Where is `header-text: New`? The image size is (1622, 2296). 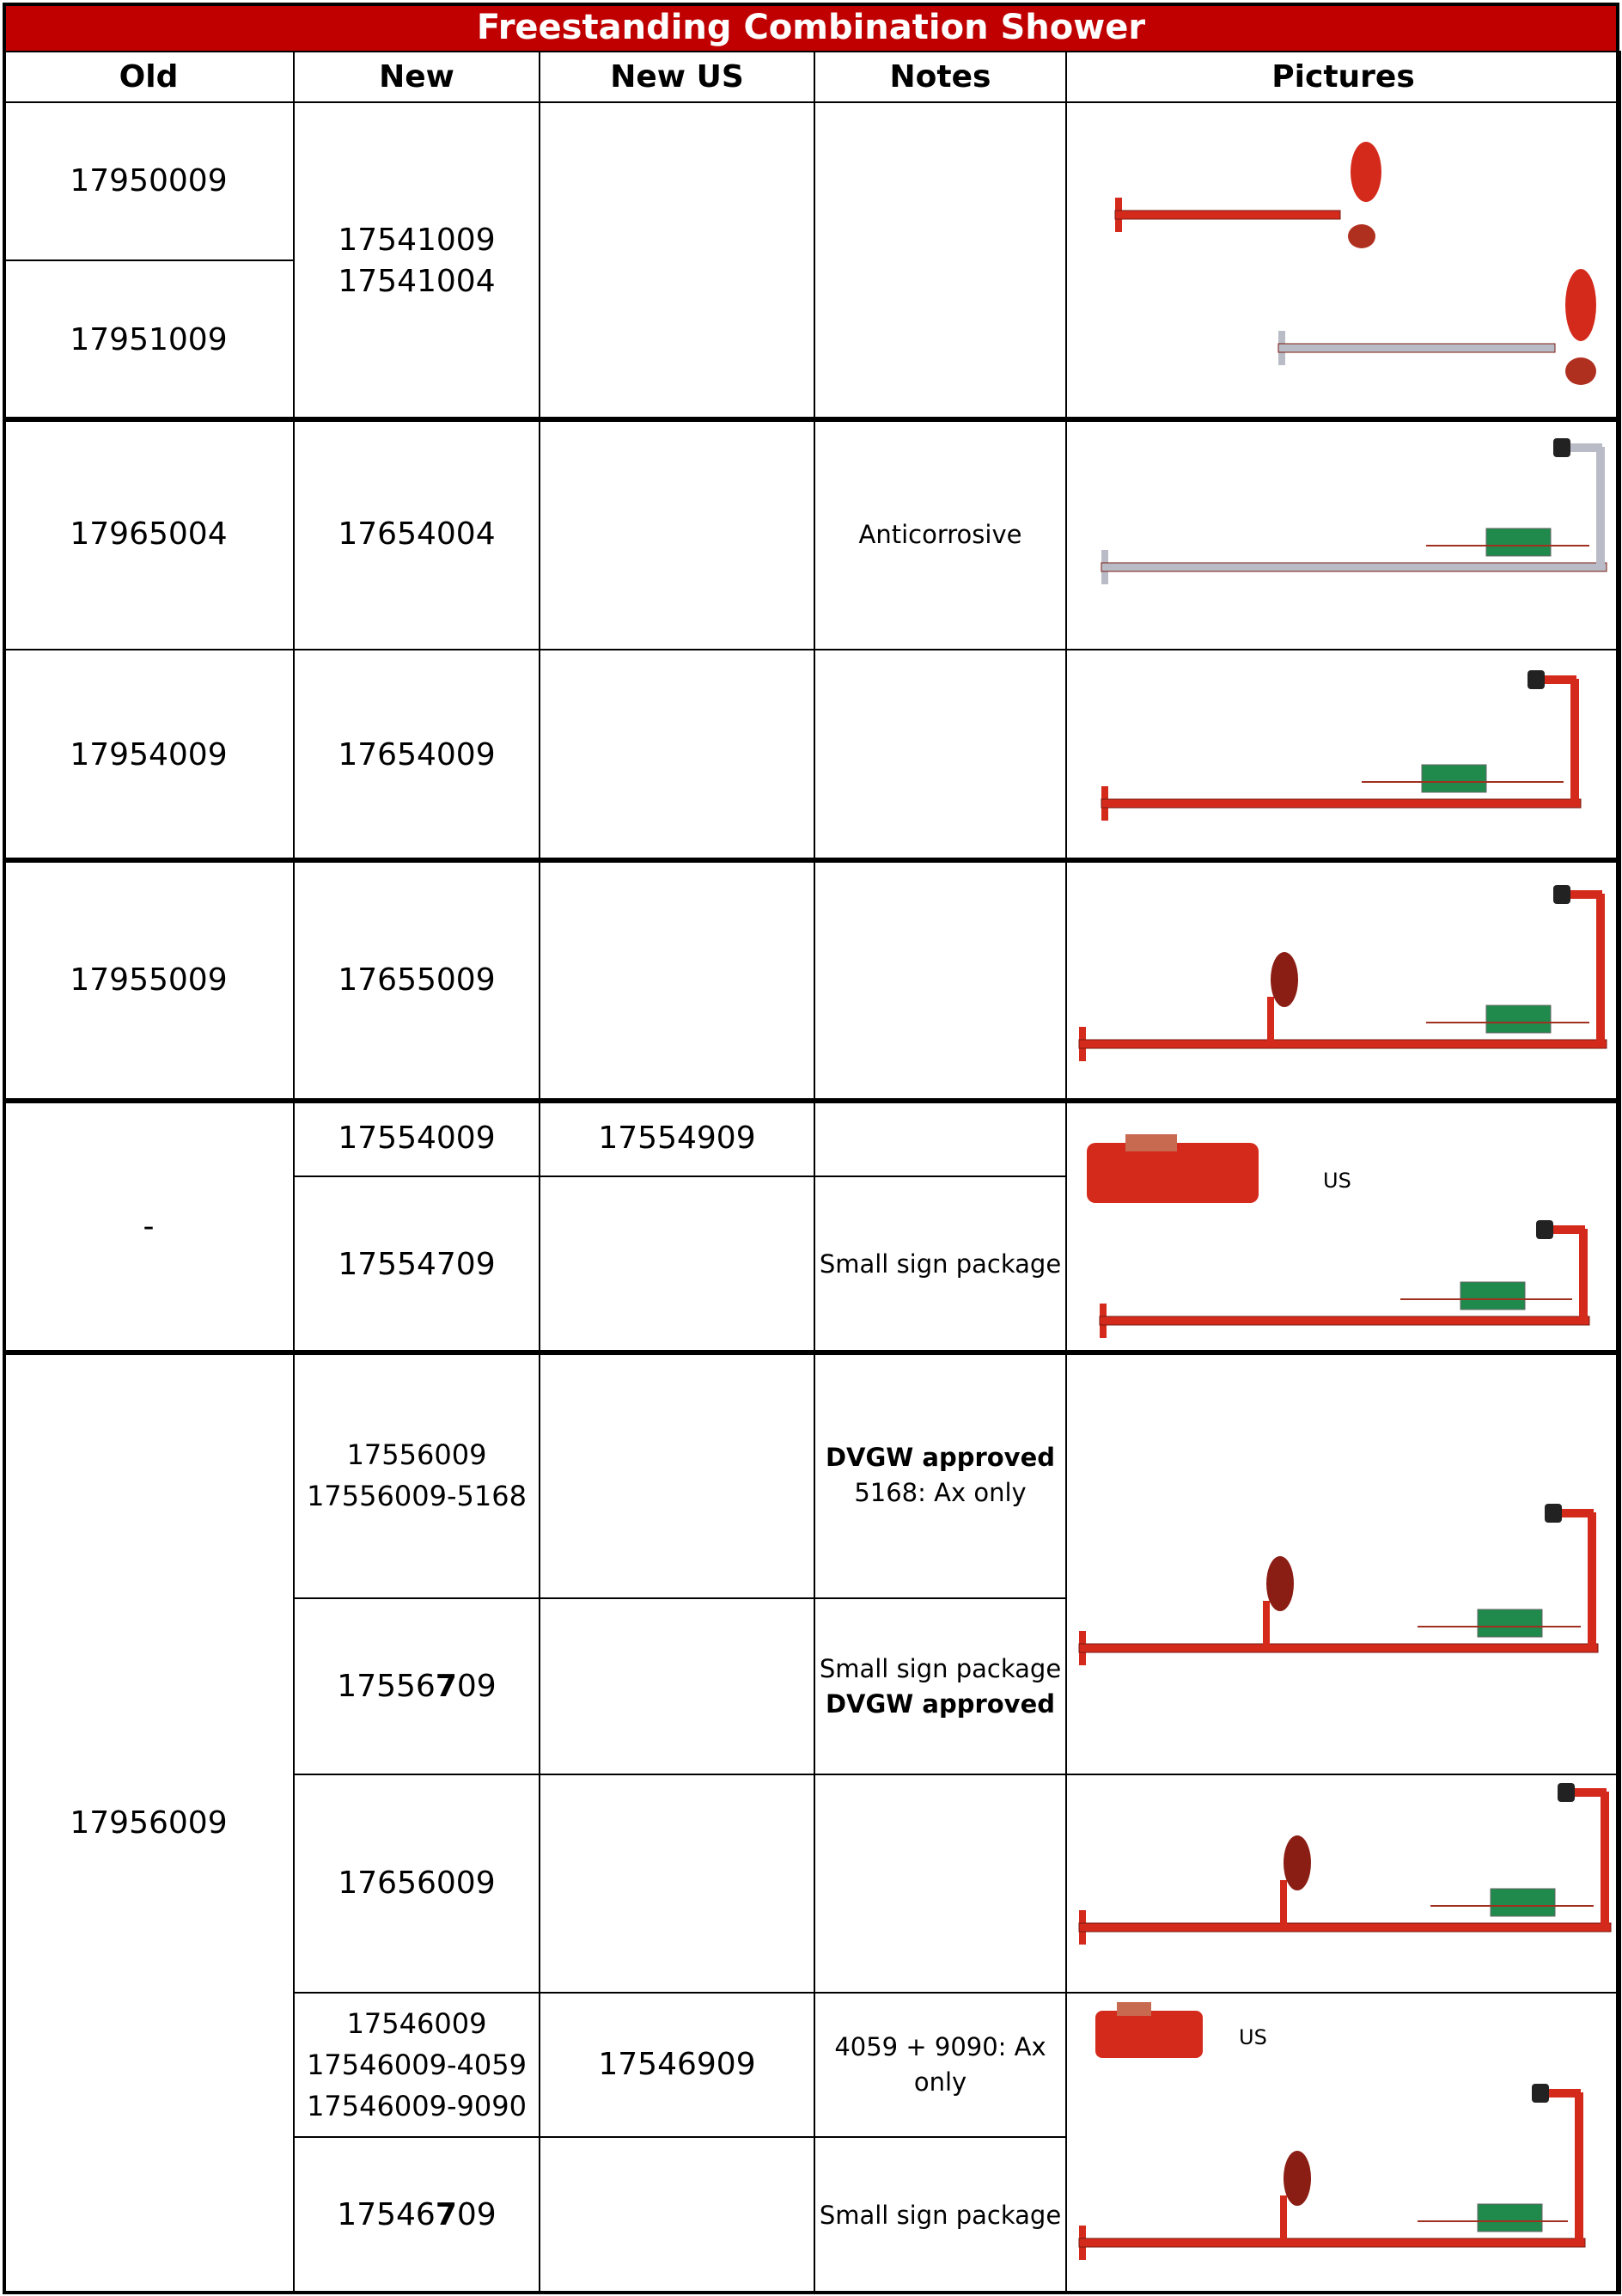
header-text: New is located at coordinates (416, 77).